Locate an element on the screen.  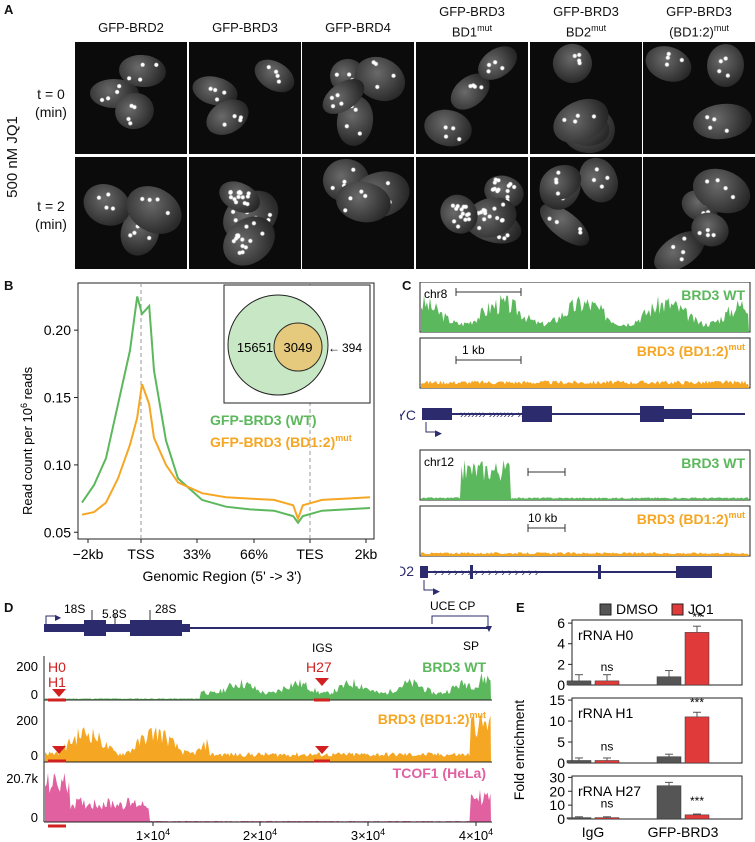
panel-b-label: B is located at coordinates (9, 285).